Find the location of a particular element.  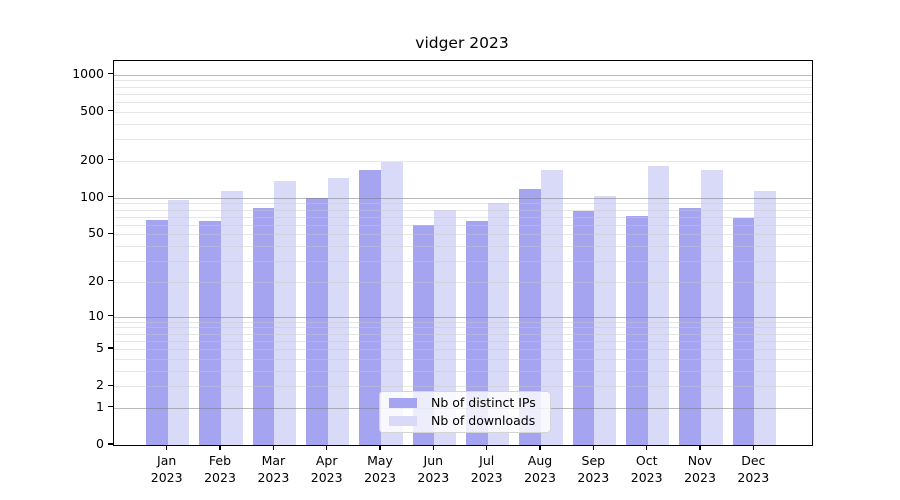

xtick-label-mar: Mar 2023 is located at coordinates (273, 469).